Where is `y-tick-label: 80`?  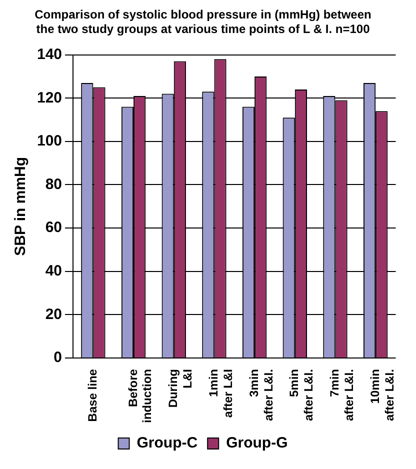 y-tick-label: 80 is located at coordinates (53, 184).